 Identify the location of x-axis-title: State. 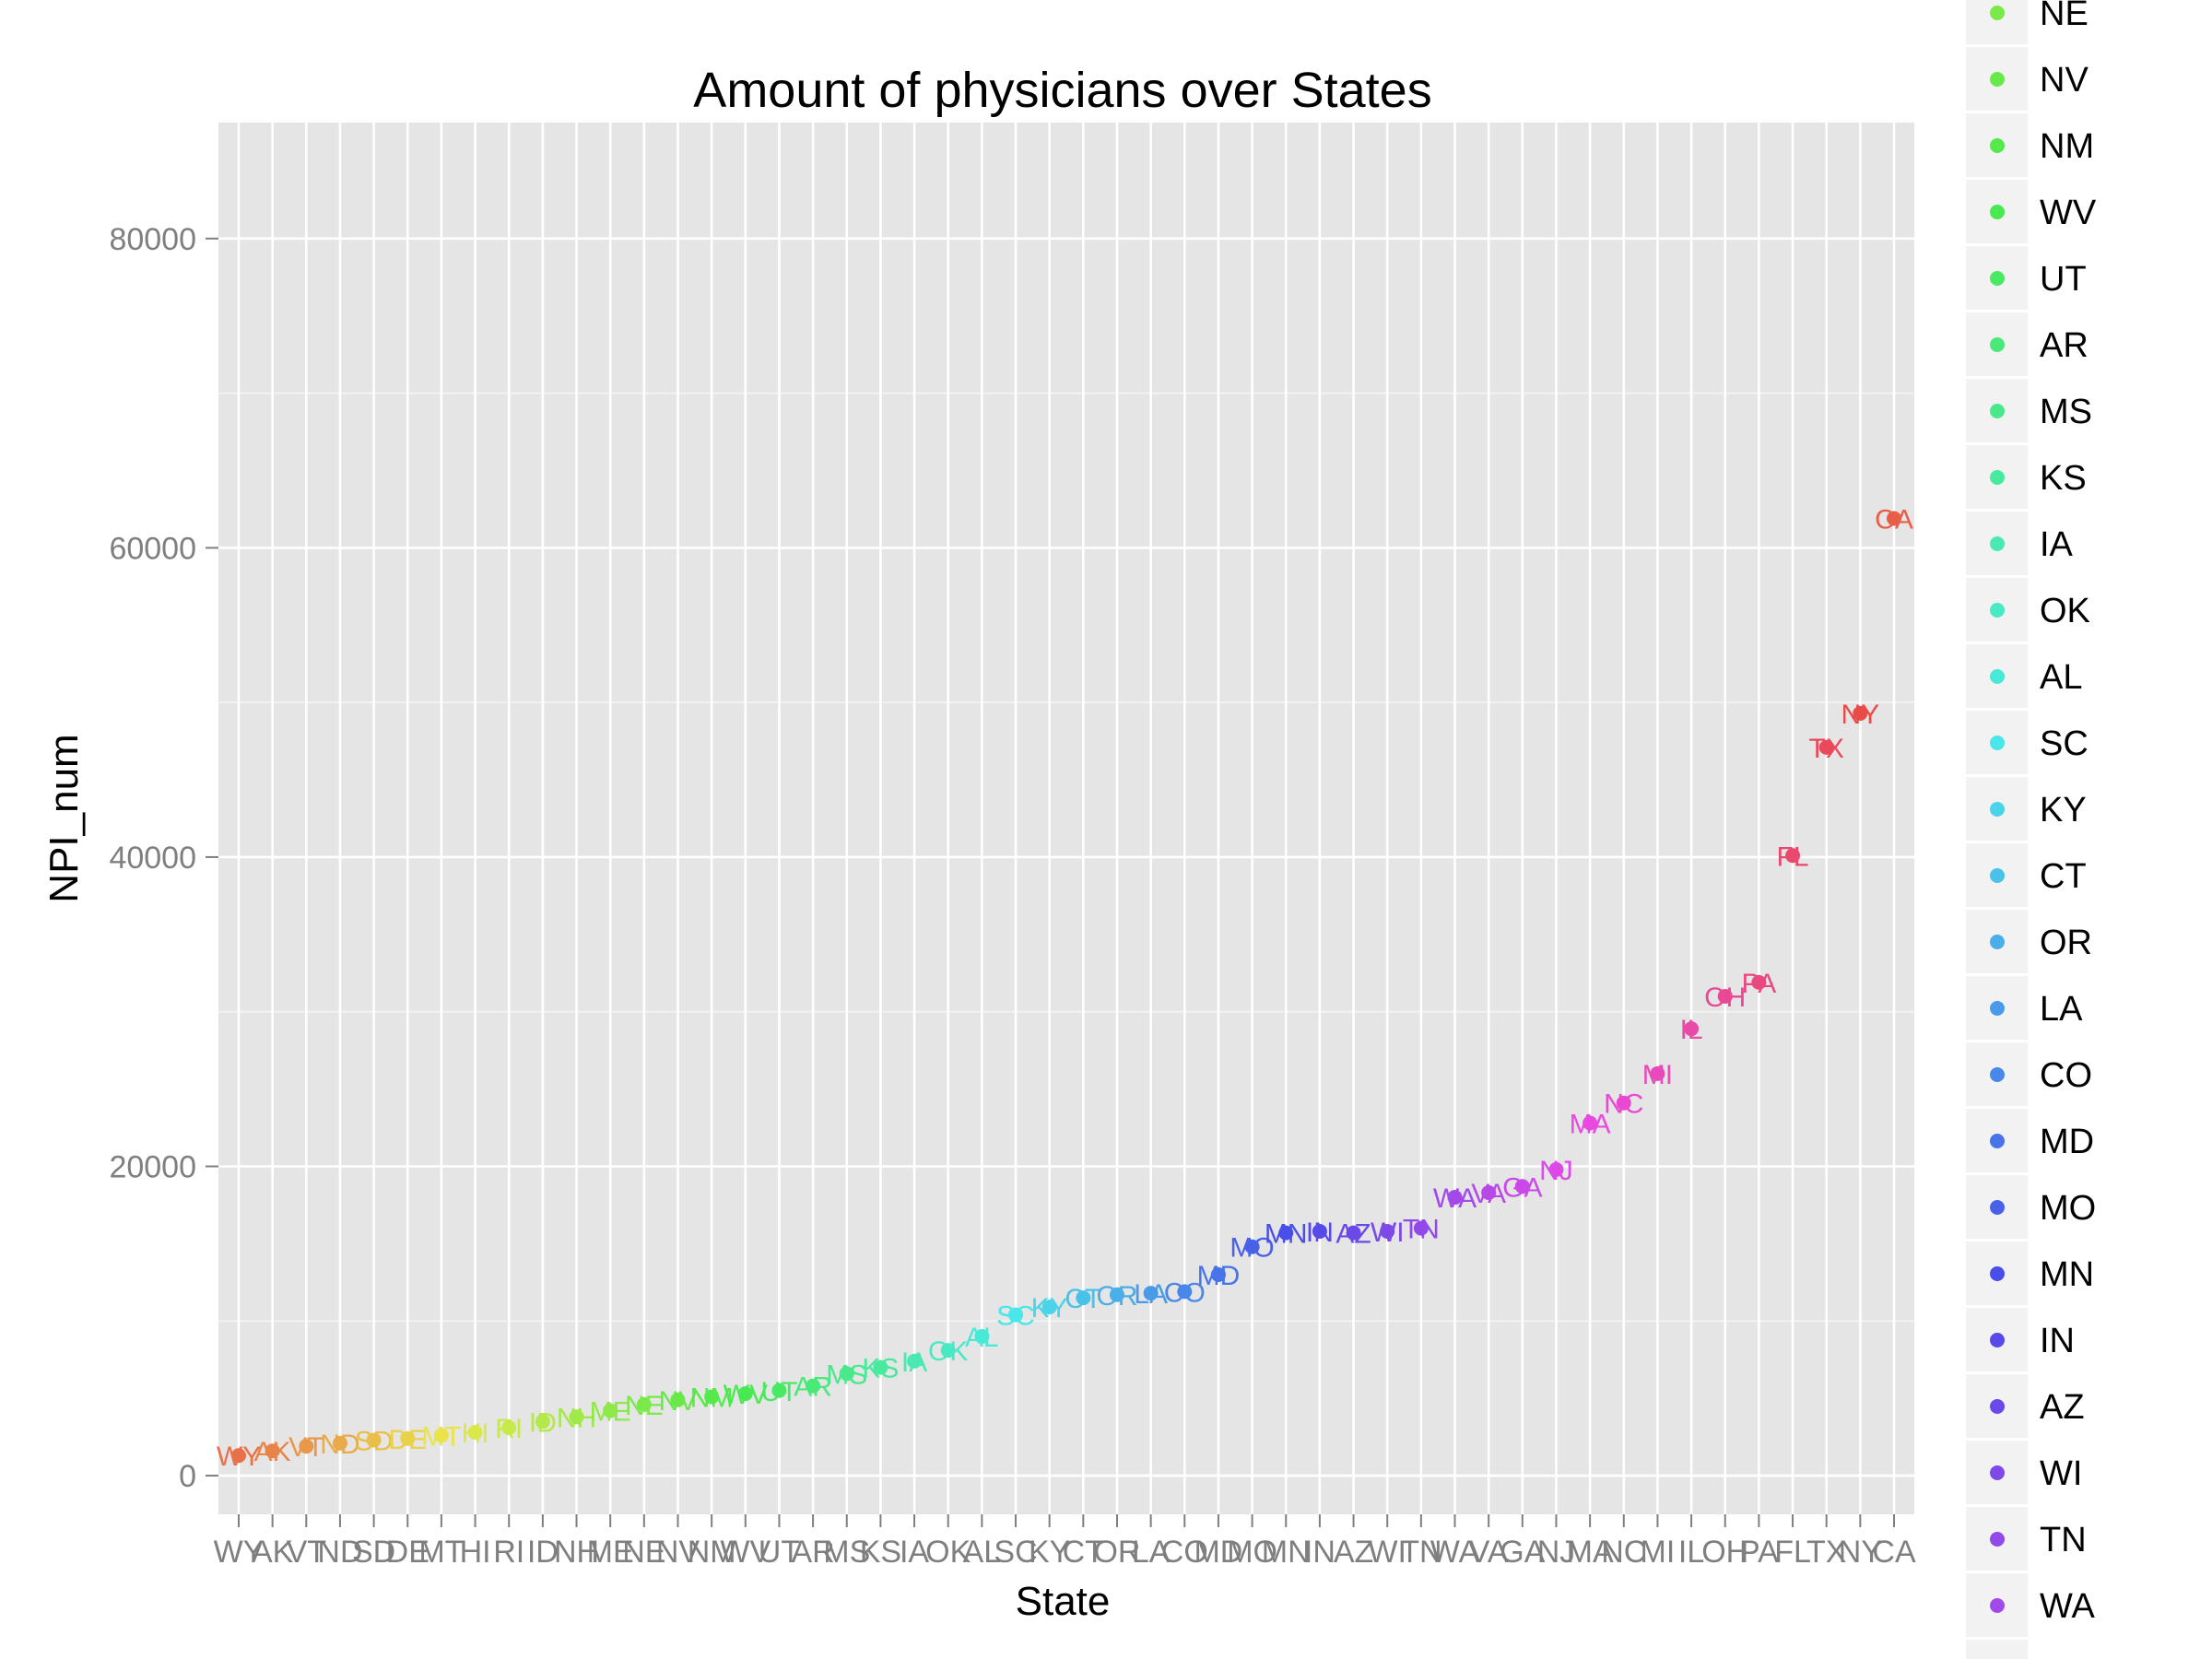
(1063, 1601).